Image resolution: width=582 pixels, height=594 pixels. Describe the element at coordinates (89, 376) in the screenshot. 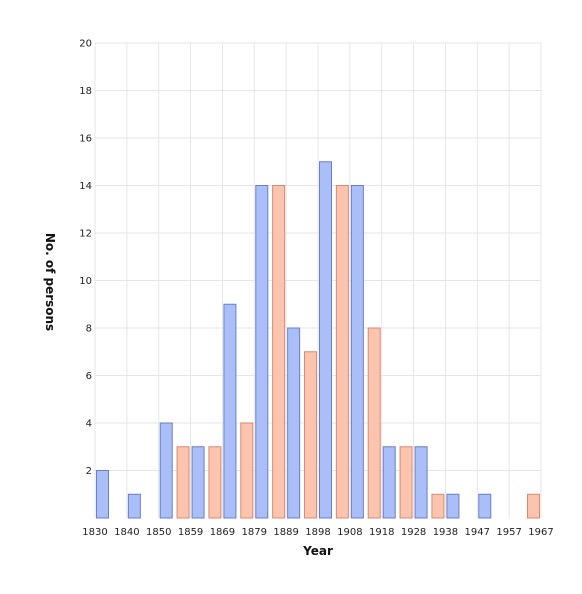

I see `y-tick-label: 6` at that location.